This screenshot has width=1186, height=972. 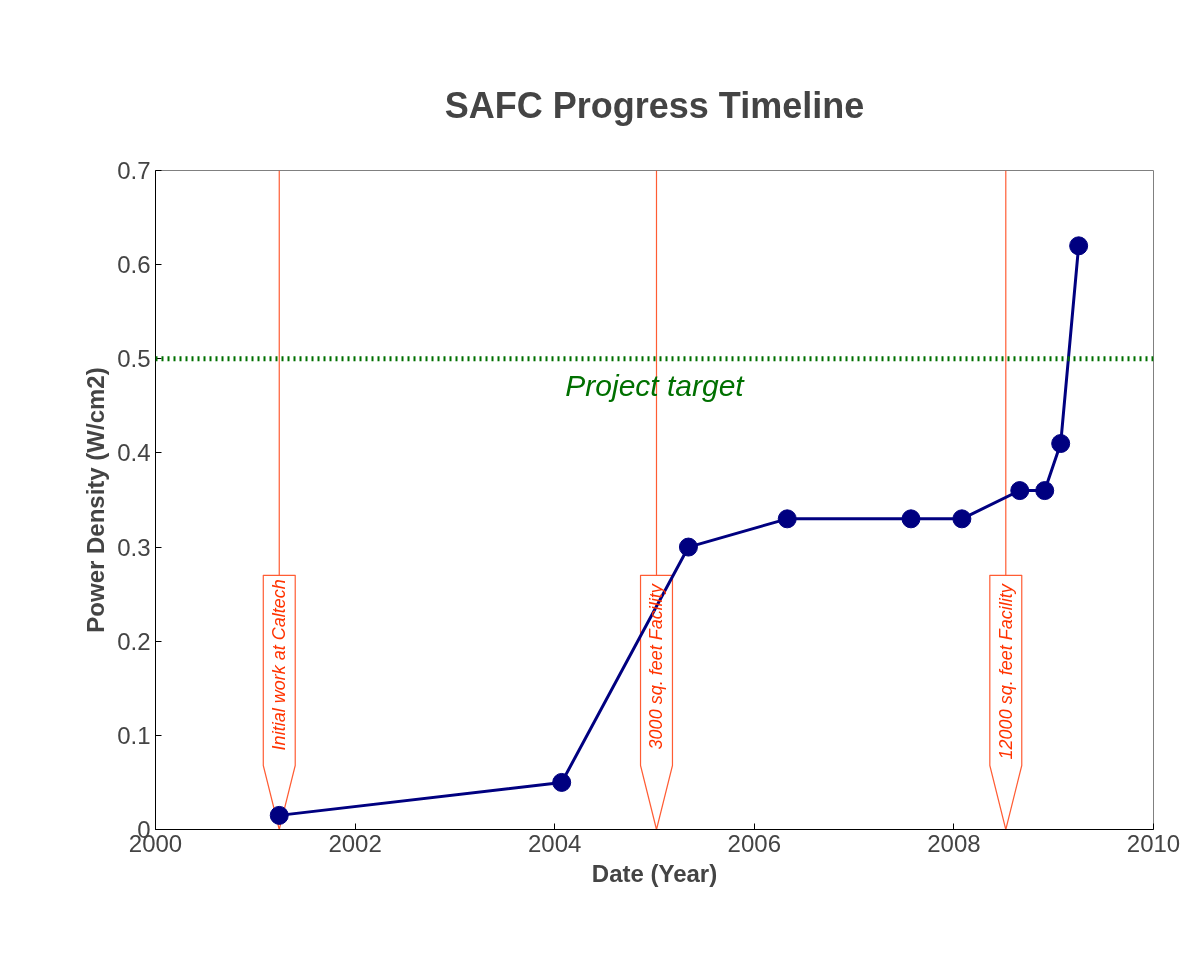 What do you see at coordinates (654, 105) in the screenshot?
I see `chart-title: SAFC Progress Timeline` at bounding box center [654, 105].